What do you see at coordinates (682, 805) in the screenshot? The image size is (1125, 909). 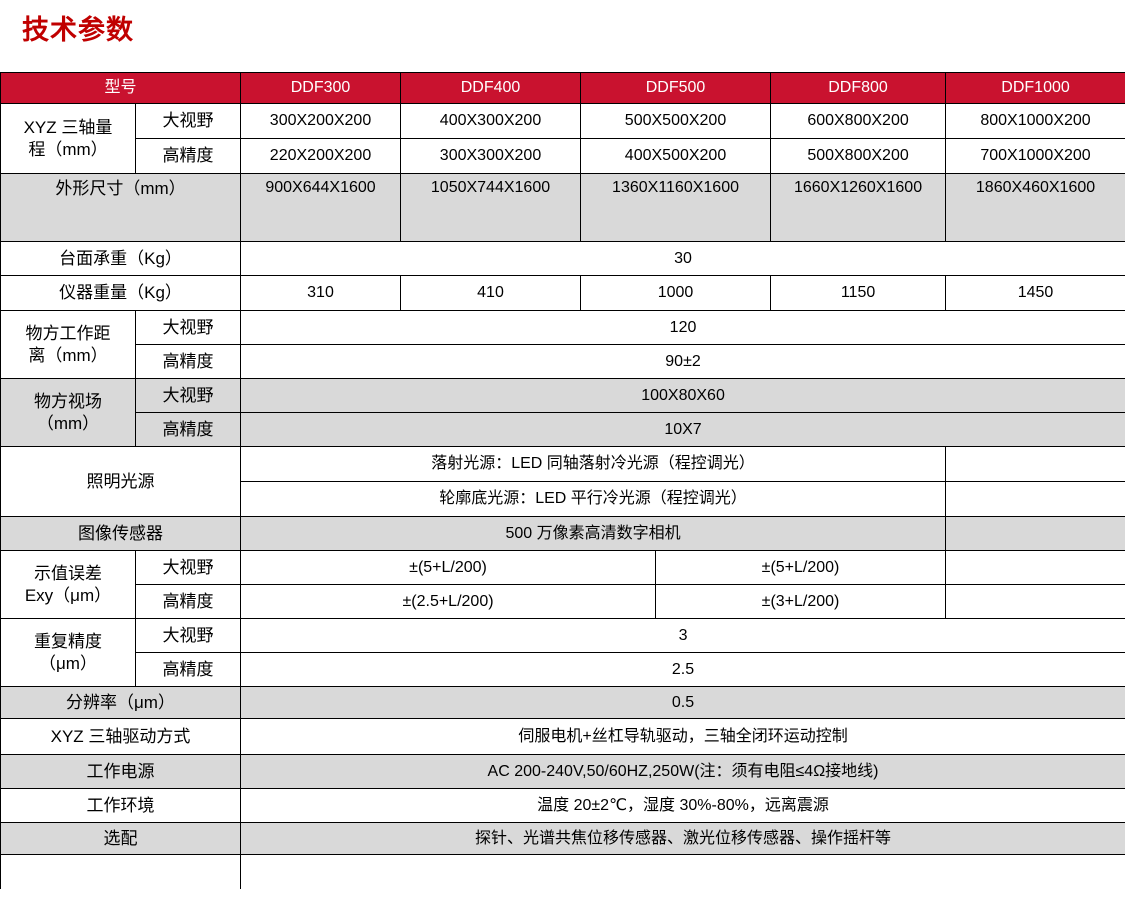 I see `value-cell: 温度 20±2℃，湿度 30%-80%，远离震源` at bounding box center [682, 805].